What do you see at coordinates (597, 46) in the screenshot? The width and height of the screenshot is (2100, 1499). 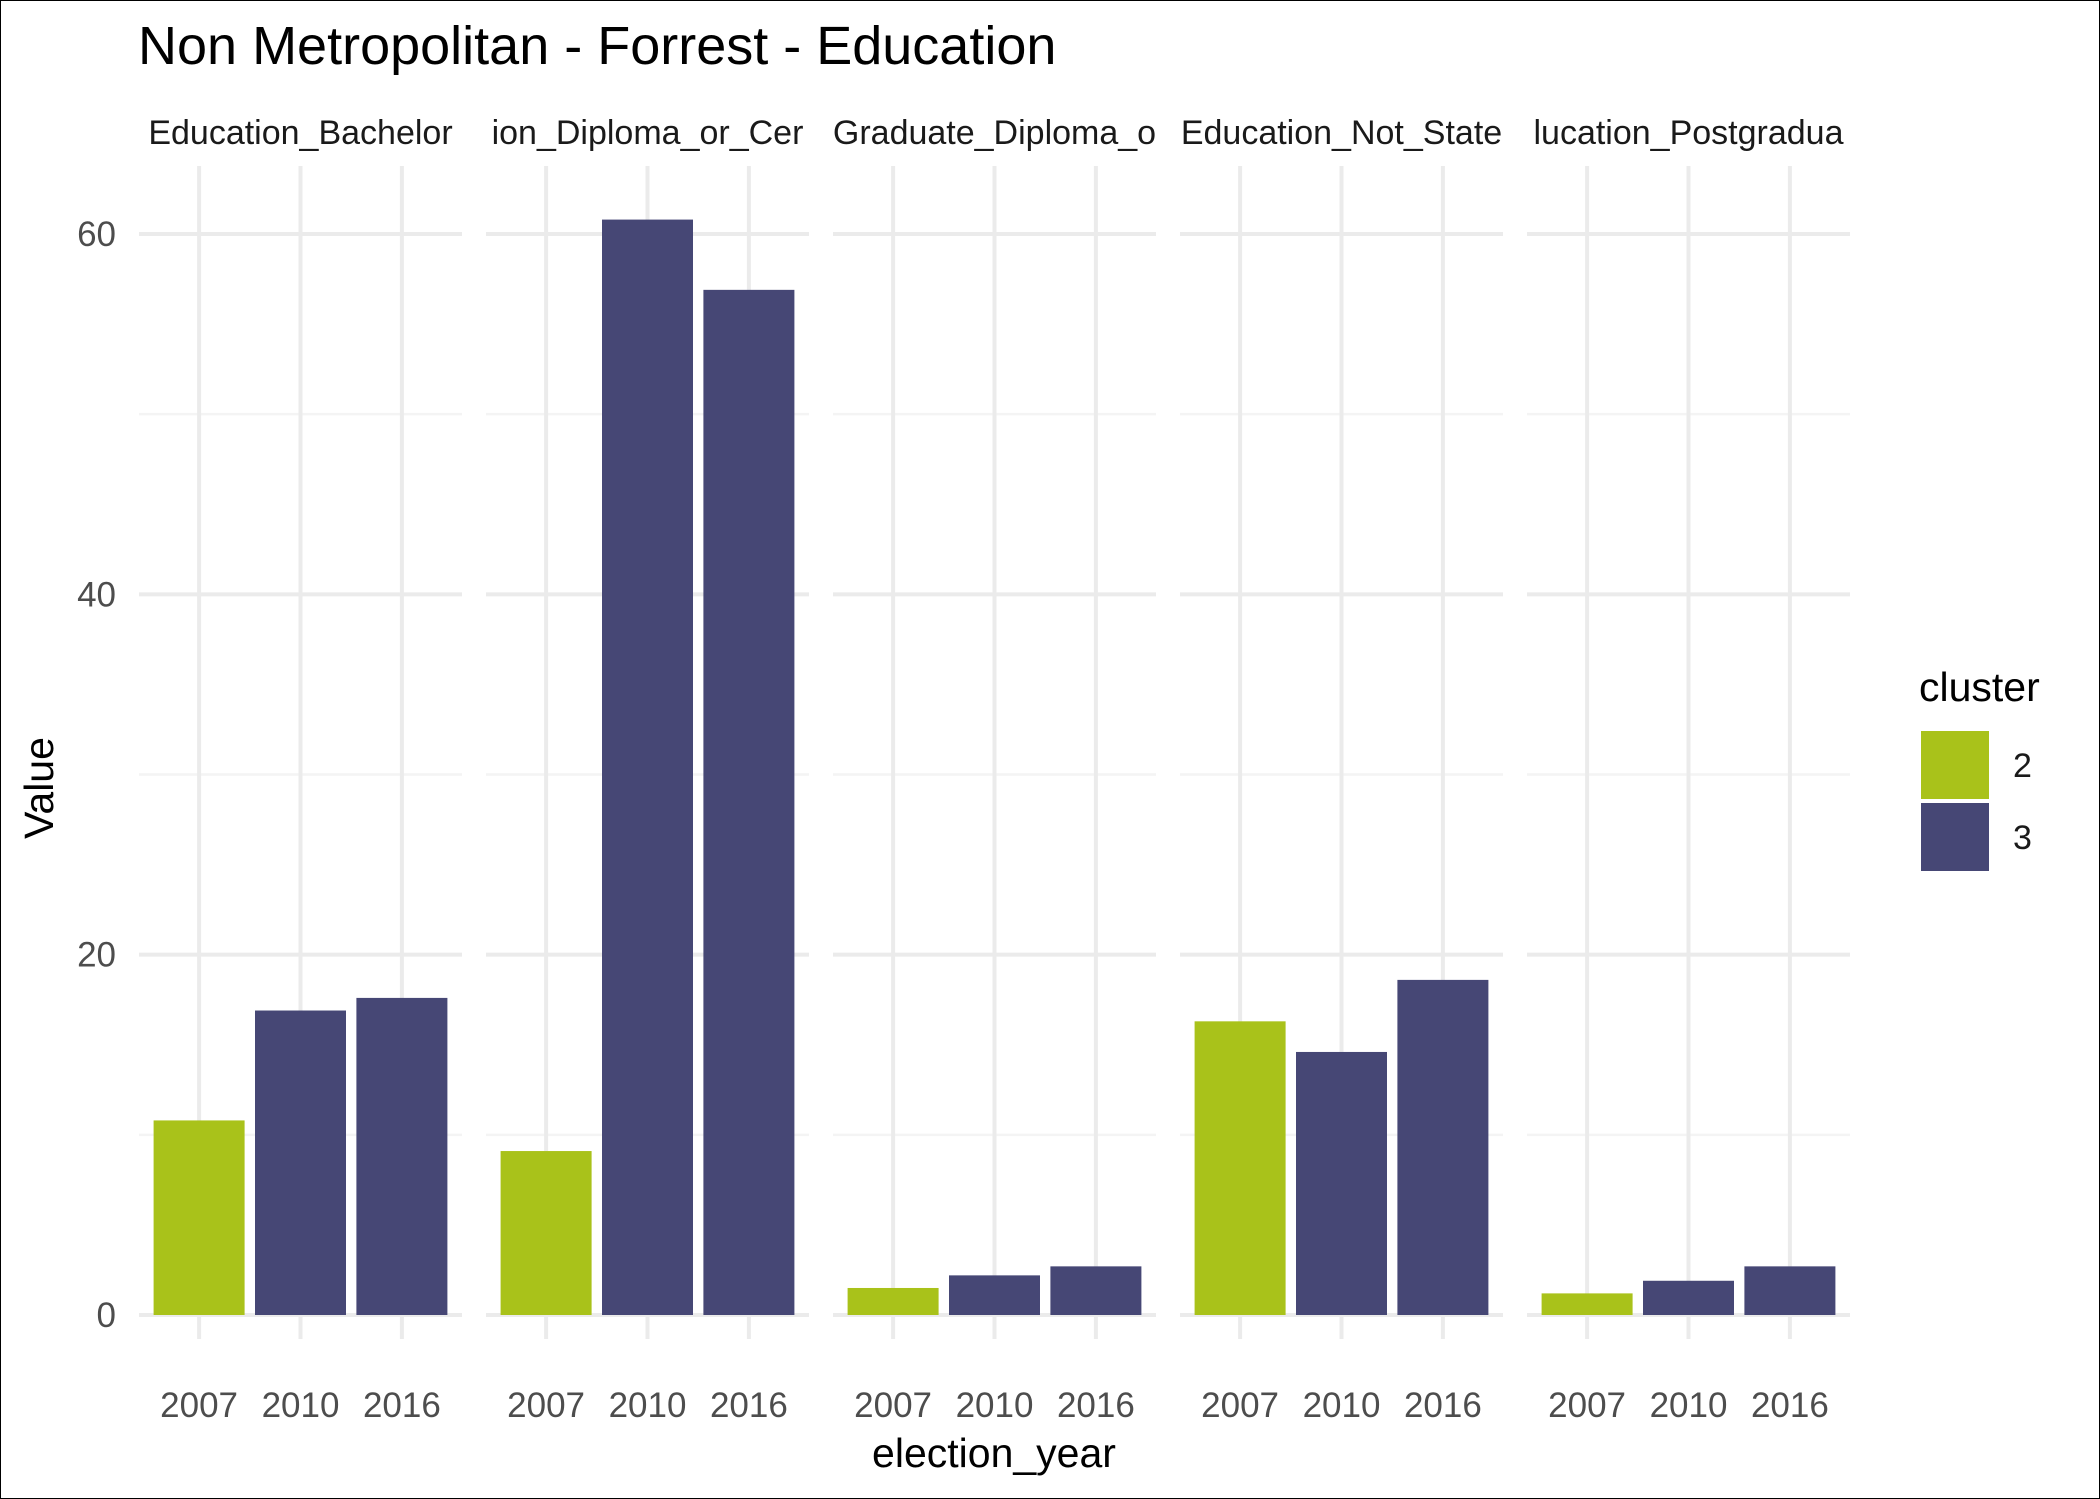 I see `chart-title: Non Metropolitan - Forrest - Education` at bounding box center [597, 46].